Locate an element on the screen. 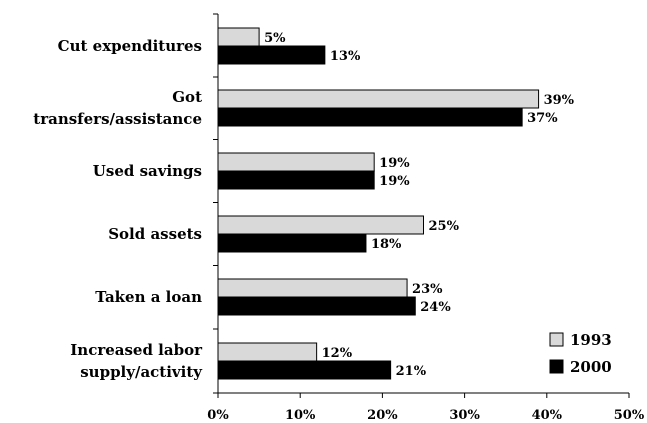 This screenshot has height=423, width=647. legend-label-1993: 1993 is located at coordinates (591, 340).